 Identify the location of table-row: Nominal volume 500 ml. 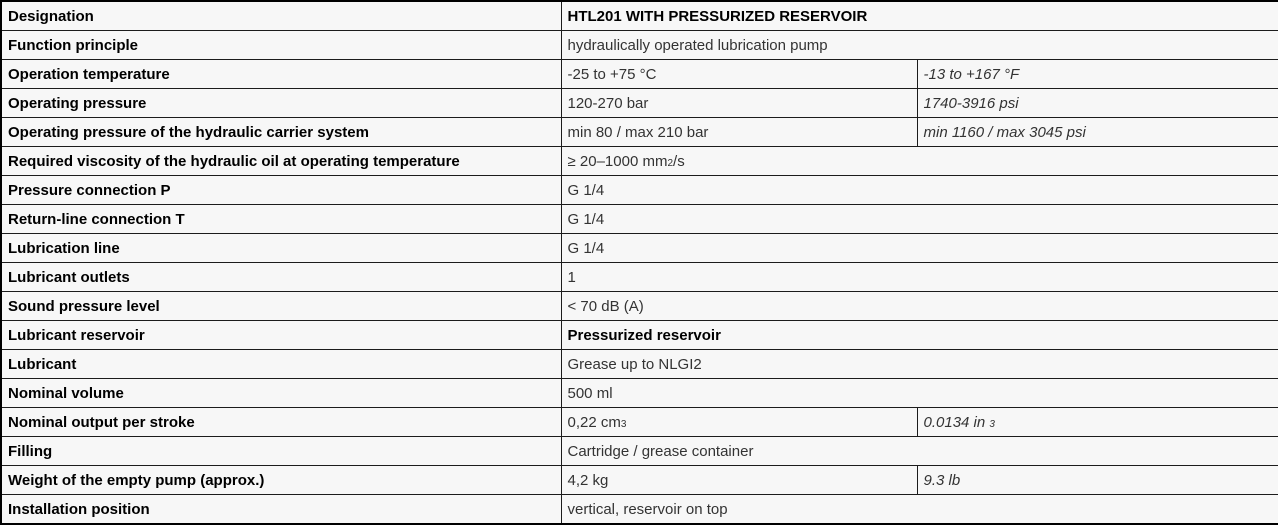
(639, 393).